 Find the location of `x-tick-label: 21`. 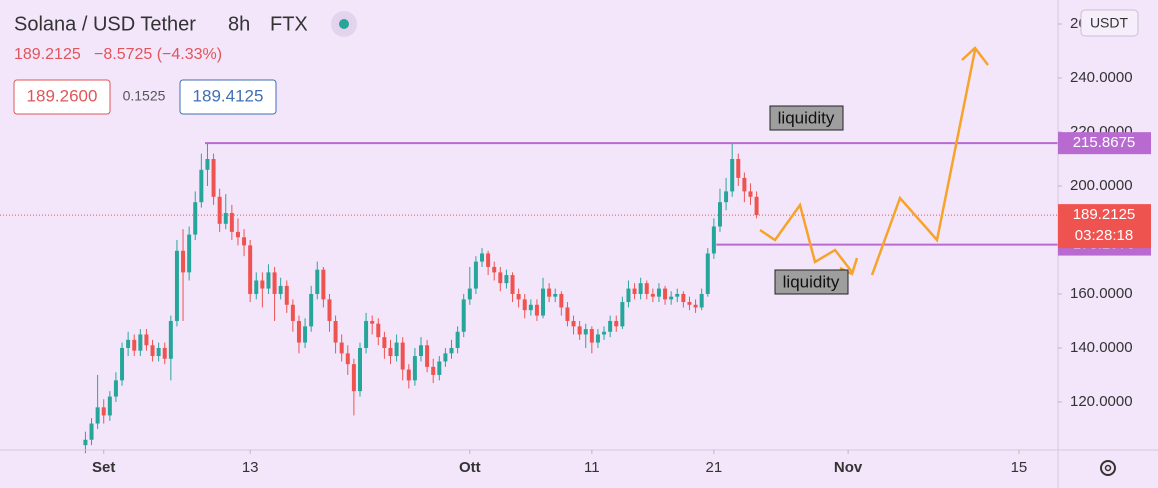

x-tick-label: 21 is located at coordinates (714, 467).